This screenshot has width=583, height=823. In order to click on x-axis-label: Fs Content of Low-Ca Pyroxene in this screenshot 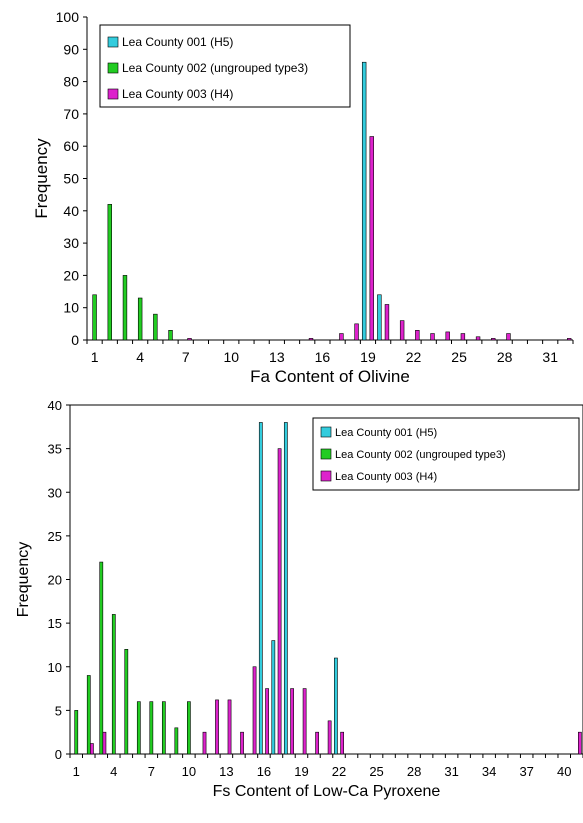, I will do `click(327, 791)`.